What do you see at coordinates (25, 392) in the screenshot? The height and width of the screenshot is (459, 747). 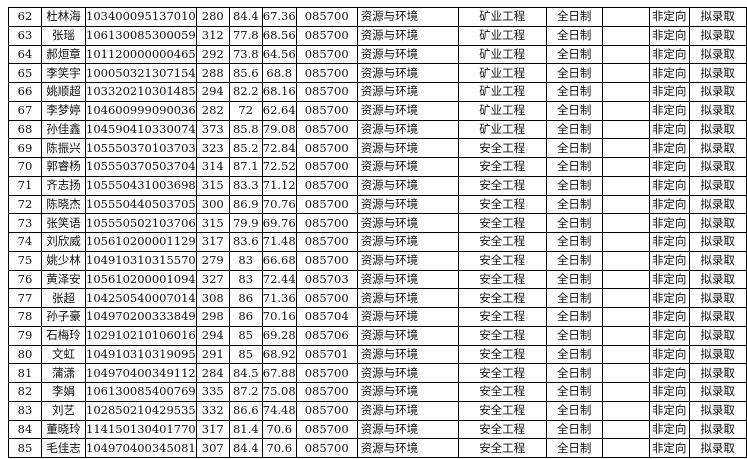 I see `row-number-cell: 82` at bounding box center [25, 392].